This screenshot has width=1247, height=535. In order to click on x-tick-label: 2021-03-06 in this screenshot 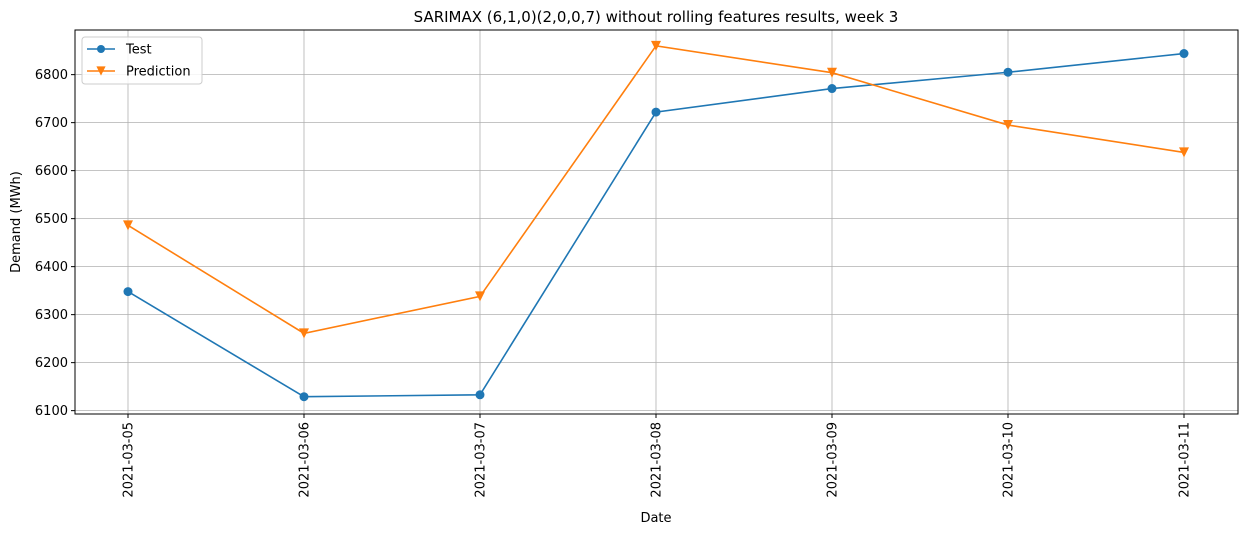, I will do `click(305, 460)`.